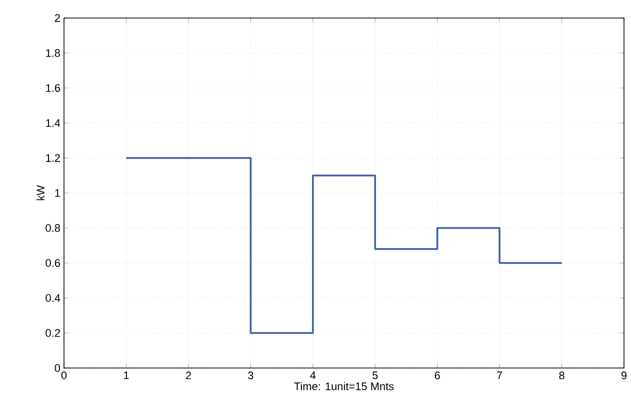 This screenshot has height=409, width=631. Describe the element at coordinates (437, 376) in the screenshot. I see `x-tick-label: 6` at that location.